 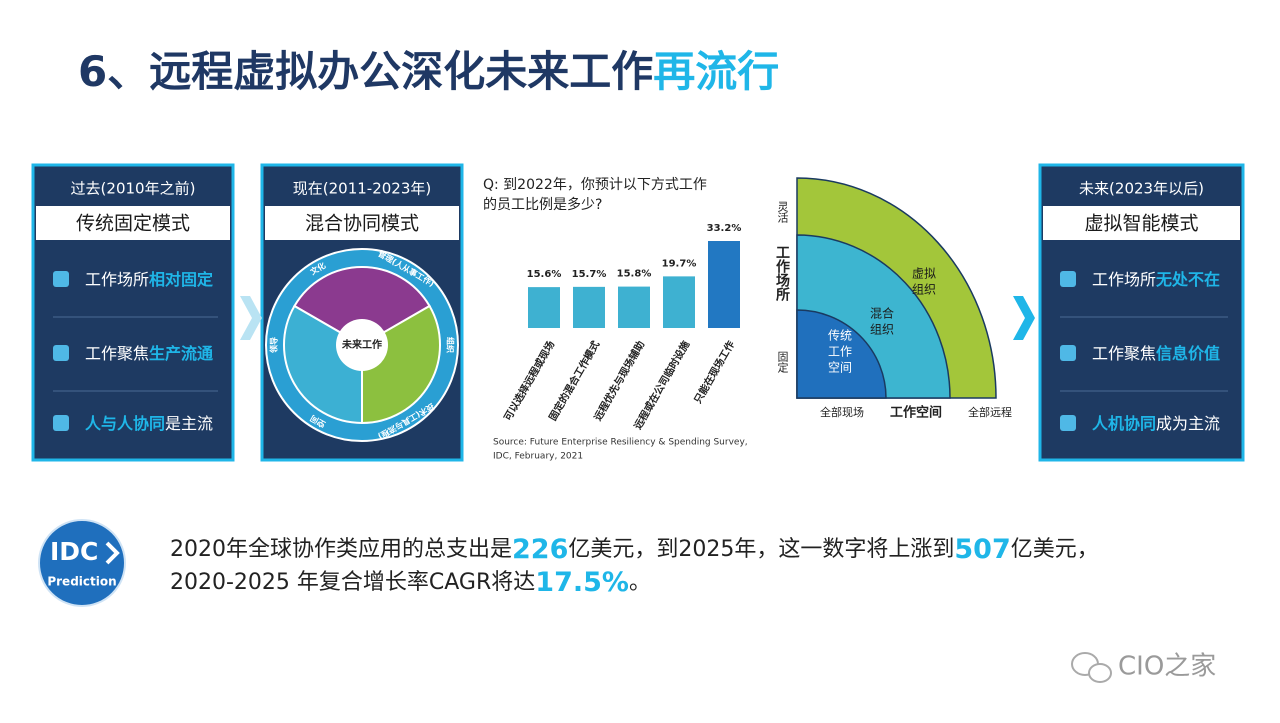 What do you see at coordinates (1188, 423) in the screenshot?
I see `text-run: 成为主流` at bounding box center [1188, 423].